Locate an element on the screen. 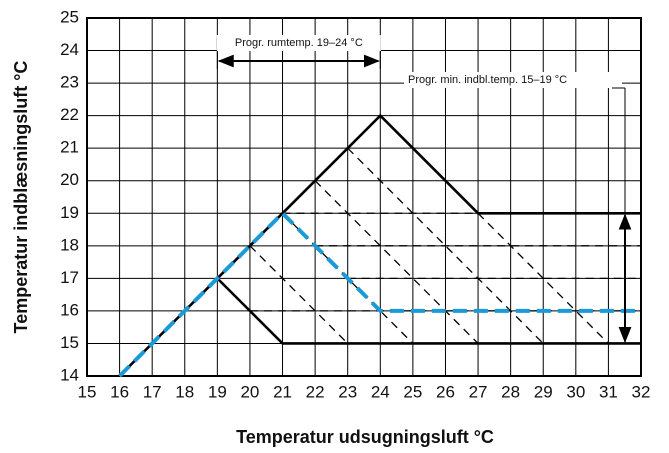 This screenshot has height=453, width=669. y-tick-label: 25 is located at coordinates (69, 16).